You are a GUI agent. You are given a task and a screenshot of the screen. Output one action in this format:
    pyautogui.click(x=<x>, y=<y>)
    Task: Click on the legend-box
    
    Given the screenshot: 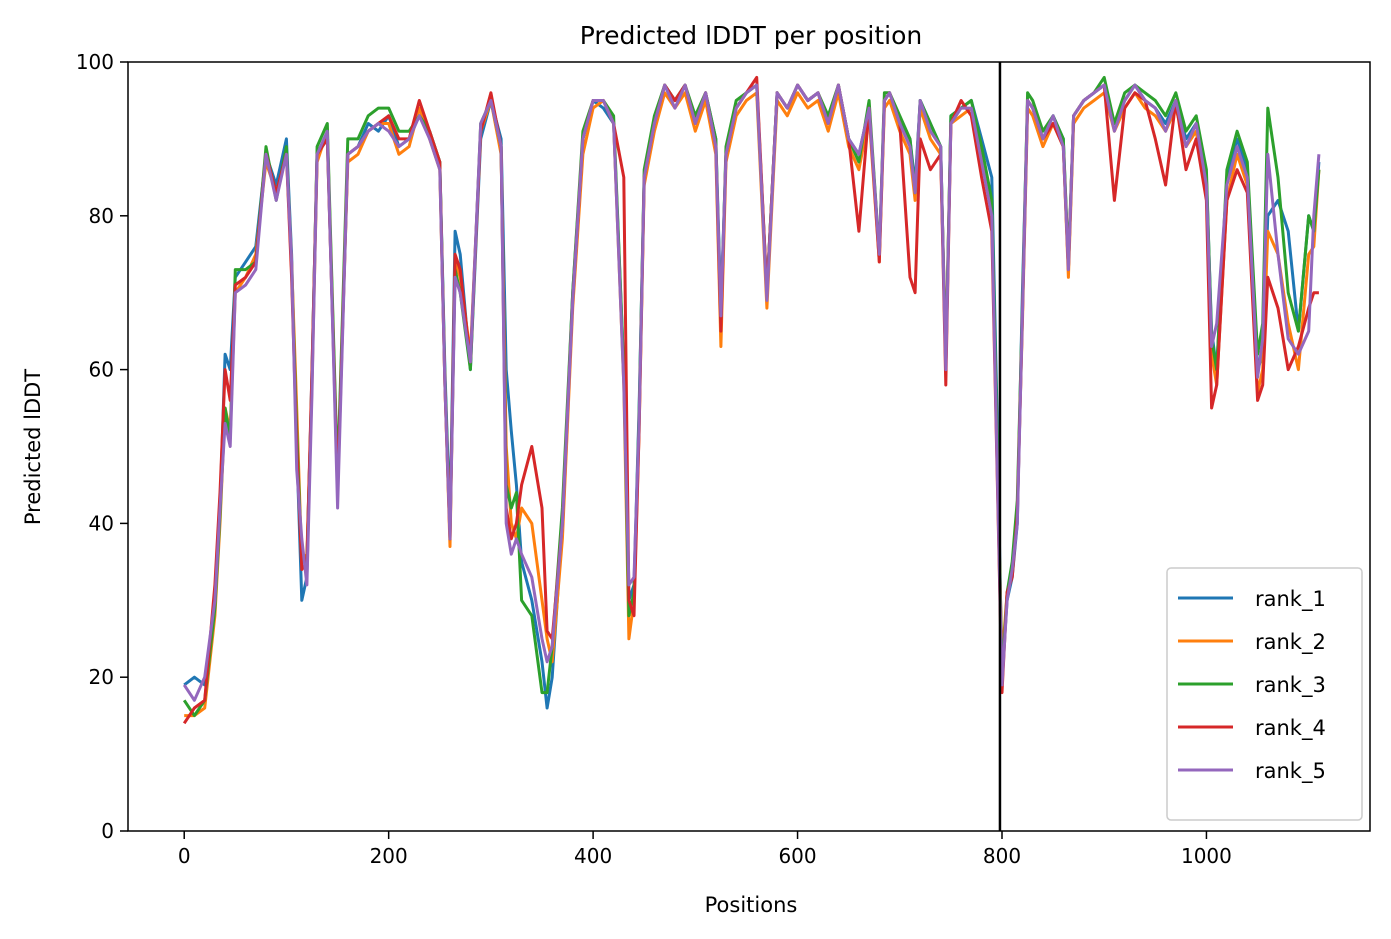 What is the action you would take?
    pyautogui.click(x=1264, y=694)
    